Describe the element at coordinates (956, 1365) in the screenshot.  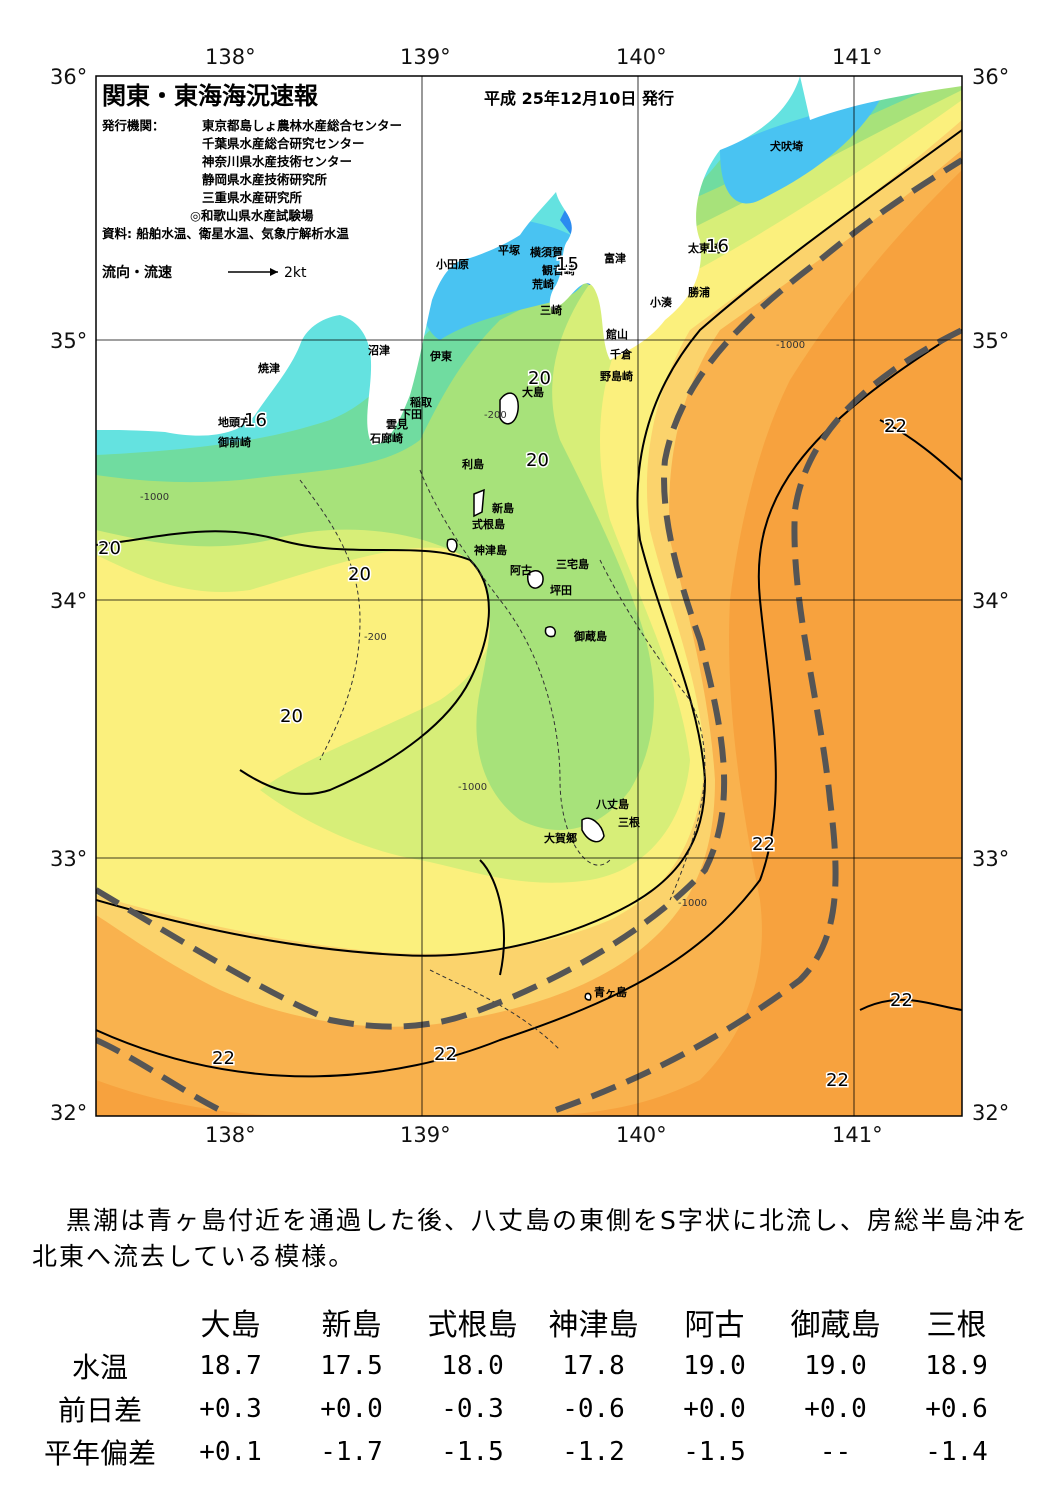
I see `table-cell: 18.9` at that location.